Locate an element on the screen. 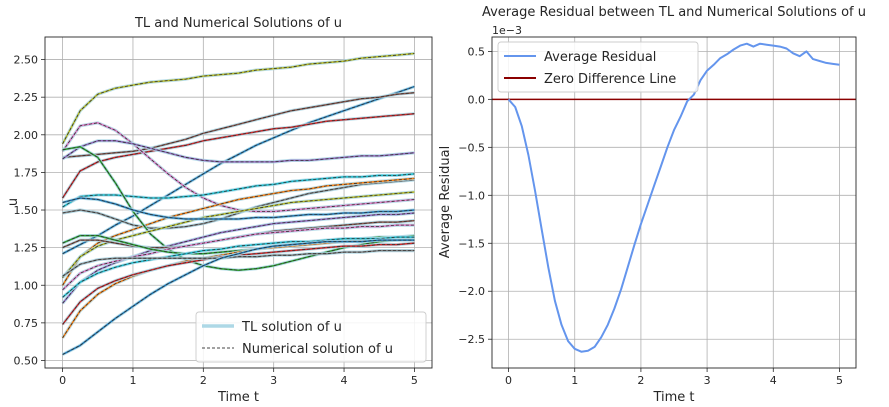 This screenshot has height=407, width=889. chart-right-x-ticks: 0 1 2 3 4 5 is located at coordinates (674, 377).